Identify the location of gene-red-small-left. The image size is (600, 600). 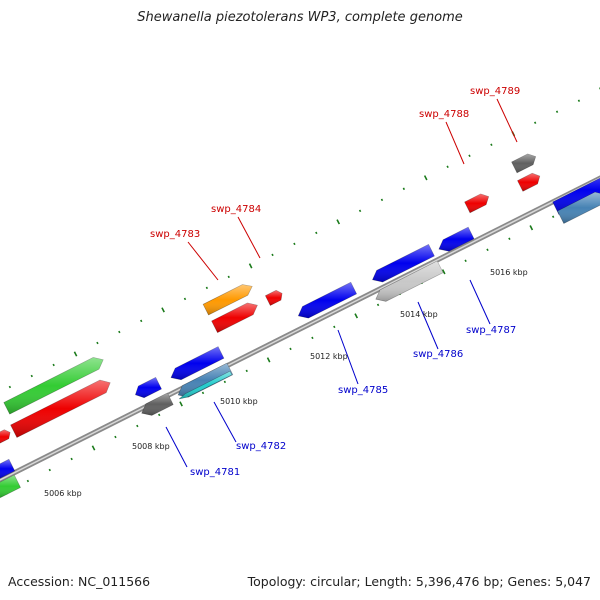
(5, 436).